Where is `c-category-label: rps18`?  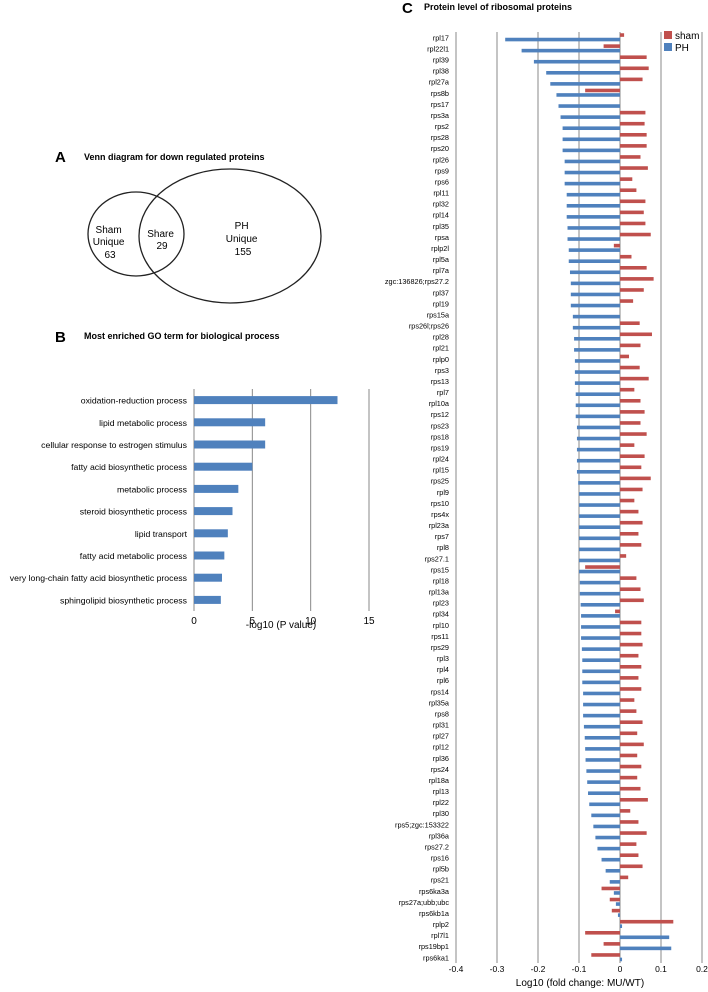 c-category-label: rps18 is located at coordinates (440, 436).